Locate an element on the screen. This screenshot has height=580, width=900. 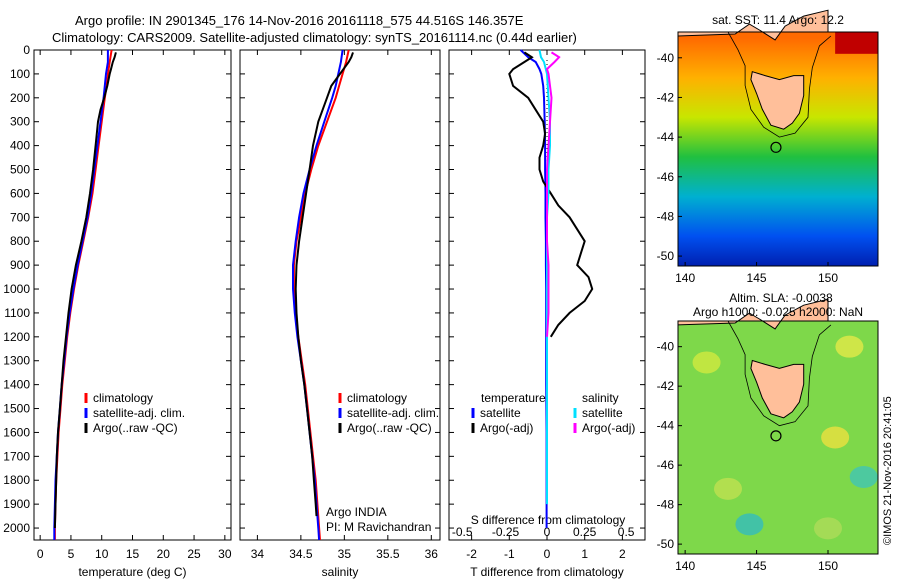
x-axis-label: temperature (deg C) is located at coordinates (132, 572).